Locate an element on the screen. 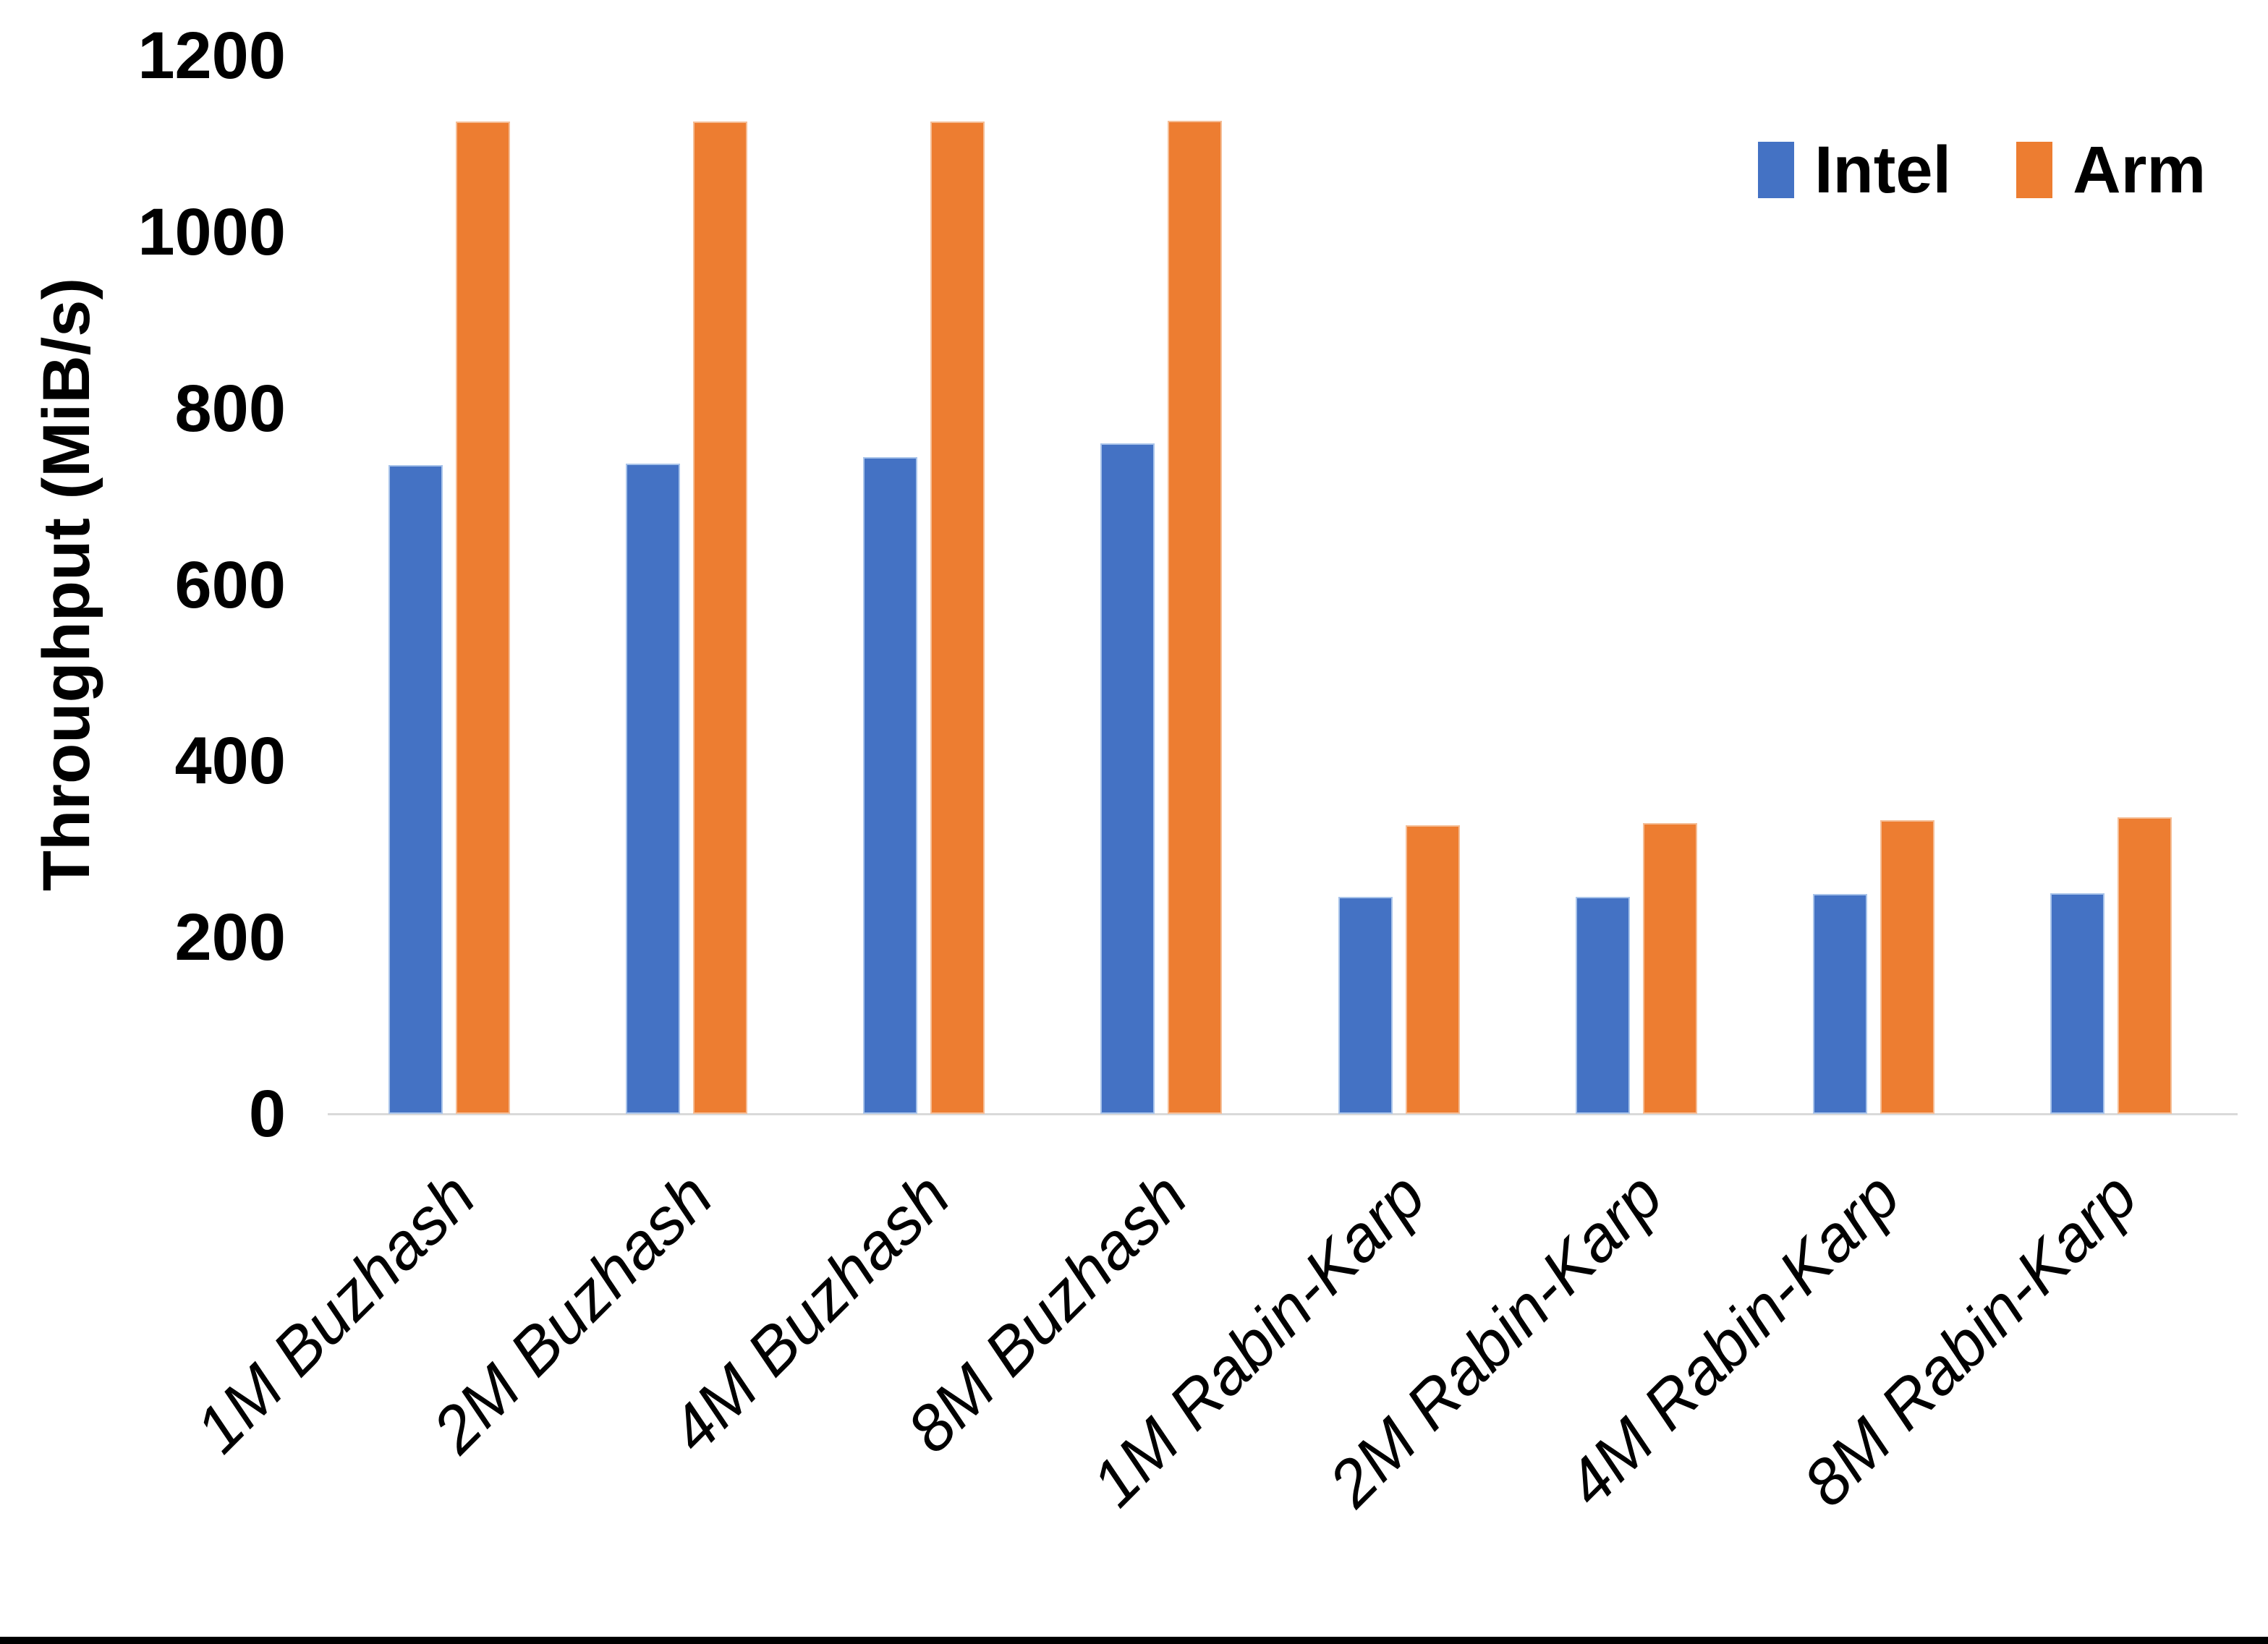  bar-arm-2m-buzhash is located at coordinates (720, 618).